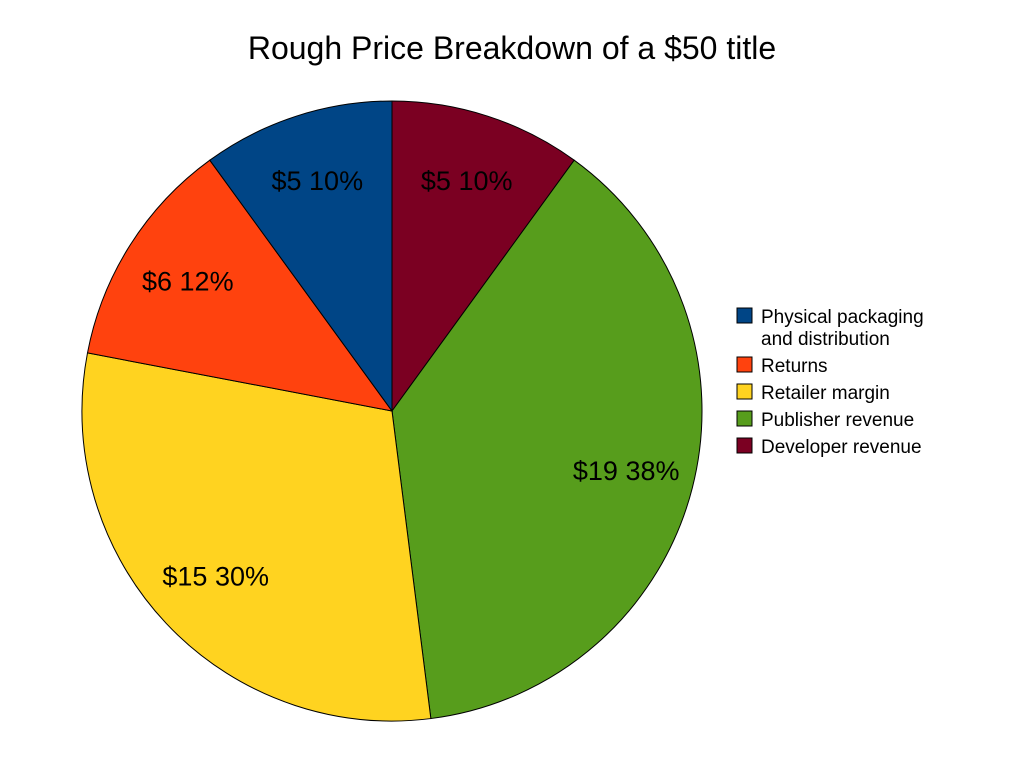 The height and width of the screenshot is (764, 1026). What do you see at coordinates (744, 315) in the screenshot?
I see `legend-swatch-physical-packaging-and-distribution` at bounding box center [744, 315].